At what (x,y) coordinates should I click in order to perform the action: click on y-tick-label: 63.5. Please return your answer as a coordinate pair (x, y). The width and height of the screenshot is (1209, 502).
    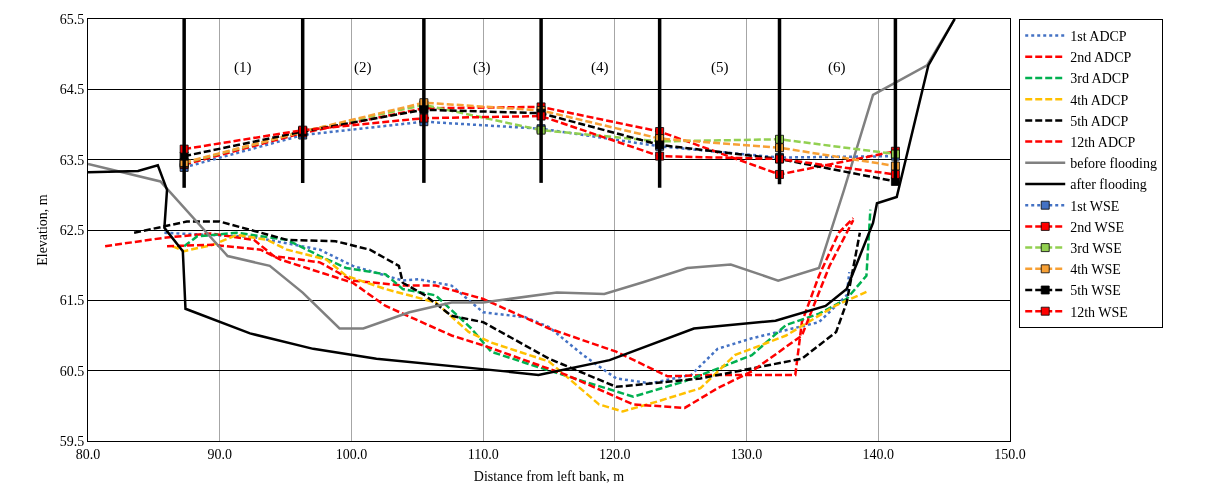
    Looking at the image, I should click on (72, 160).